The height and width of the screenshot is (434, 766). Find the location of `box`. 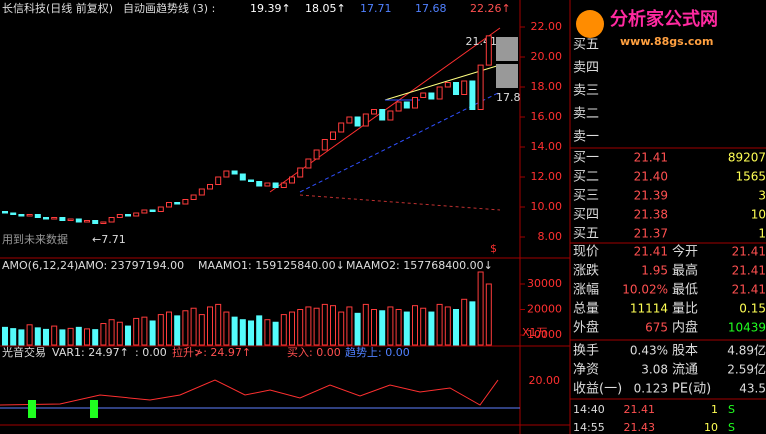

box is located at coordinates (507, 76).